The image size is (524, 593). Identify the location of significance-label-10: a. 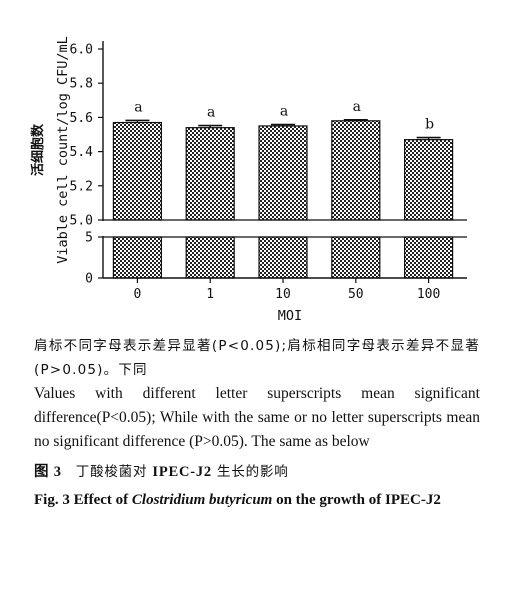
(284, 112).